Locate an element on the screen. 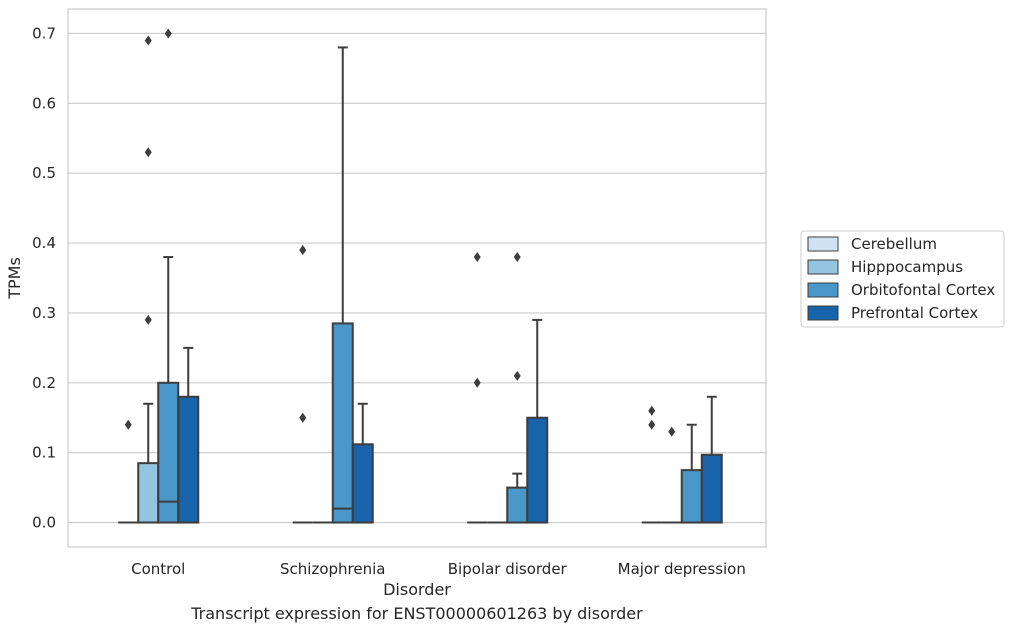  y-tick-label: 0.6 is located at coordinates (44, 103).